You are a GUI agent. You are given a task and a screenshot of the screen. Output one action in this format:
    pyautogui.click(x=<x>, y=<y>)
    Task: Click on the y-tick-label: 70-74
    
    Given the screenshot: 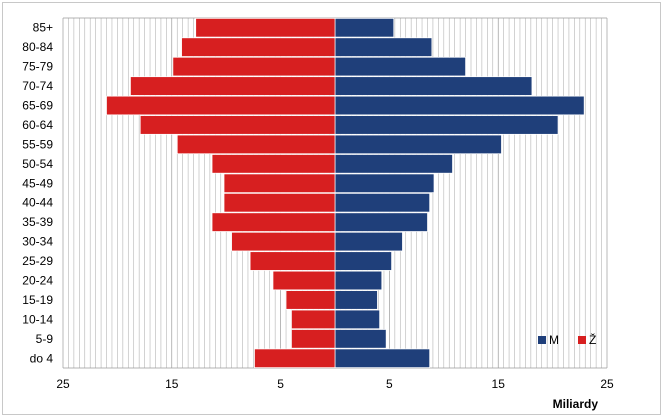 What is the action you would take?
    pyautogui.click(x=37, y=86)
    